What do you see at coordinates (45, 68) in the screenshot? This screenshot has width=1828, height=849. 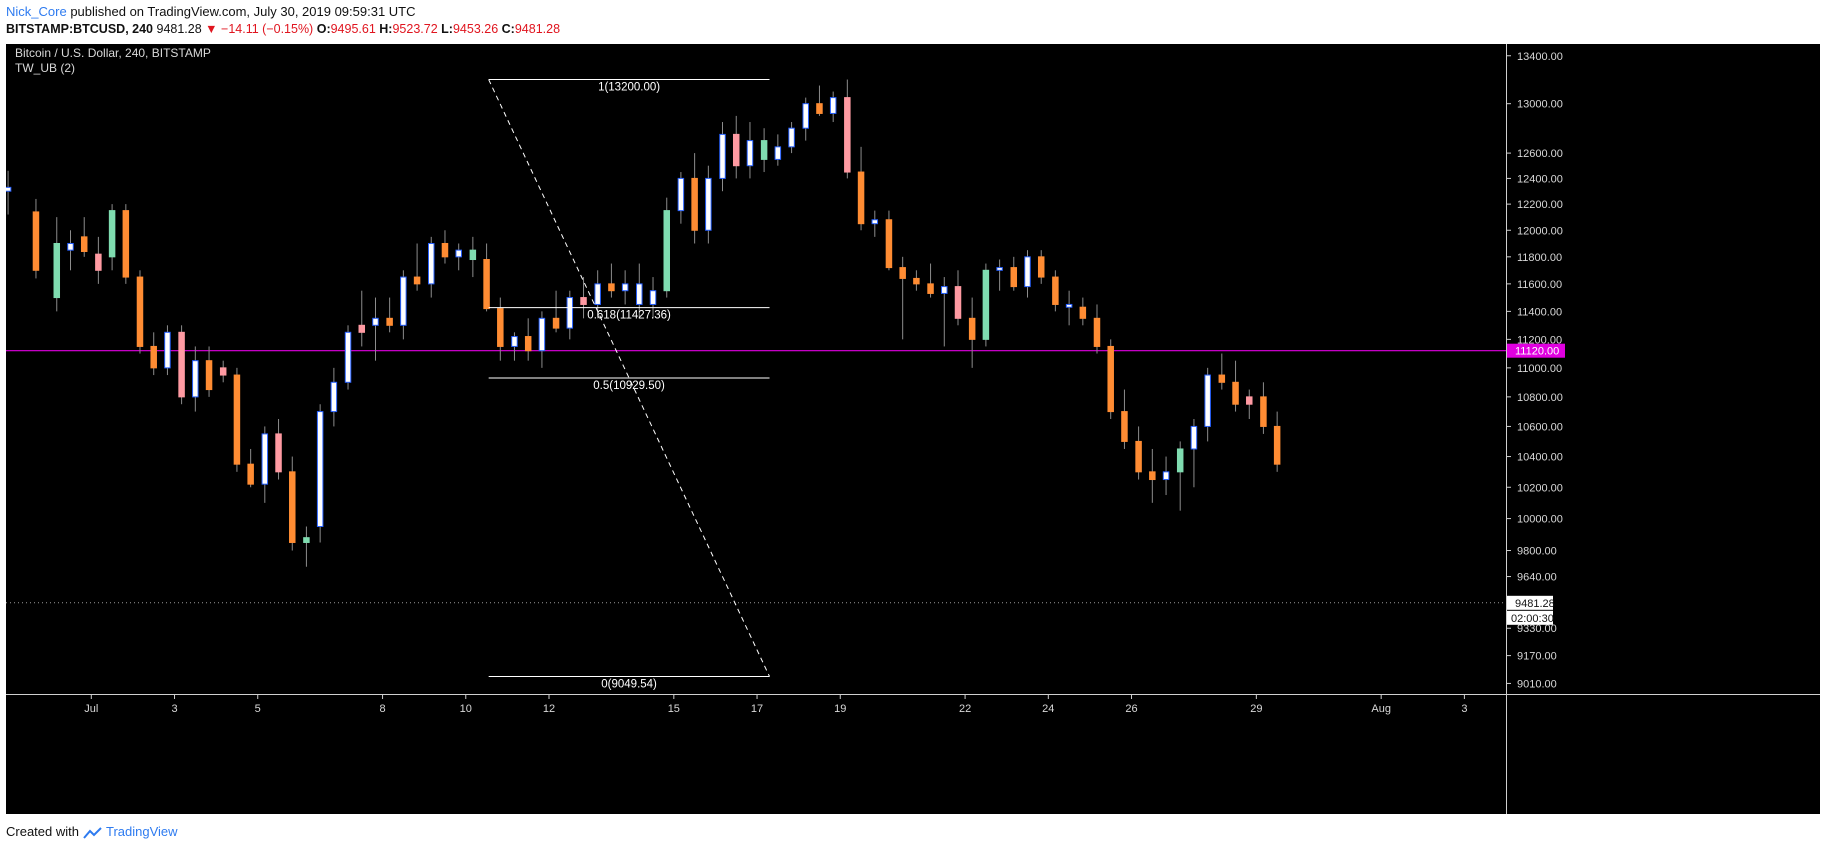 I see `indicator-legend: TW_UB (2)` at bounding box center [45, 68].